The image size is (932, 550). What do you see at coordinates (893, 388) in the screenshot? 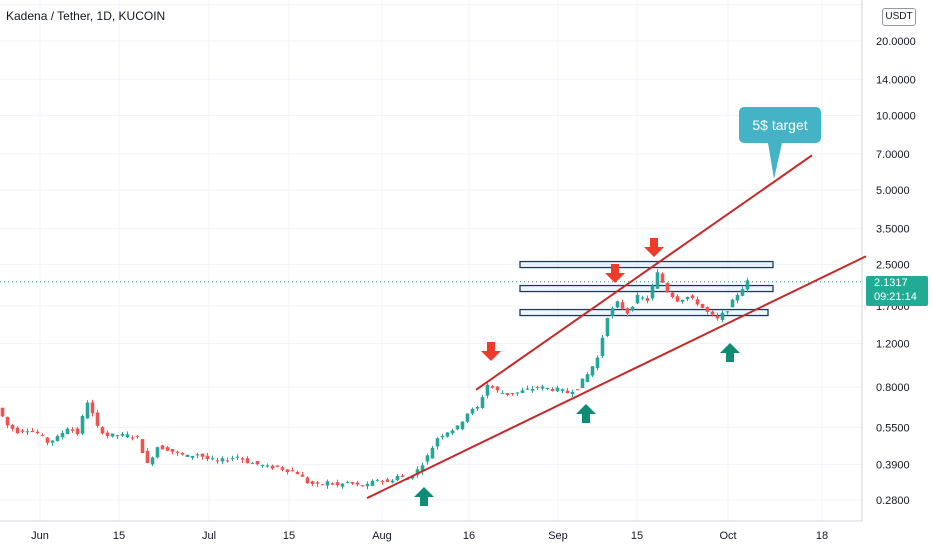
I see `price-tick-label: 0.8000` at bounding box center [893, 388].